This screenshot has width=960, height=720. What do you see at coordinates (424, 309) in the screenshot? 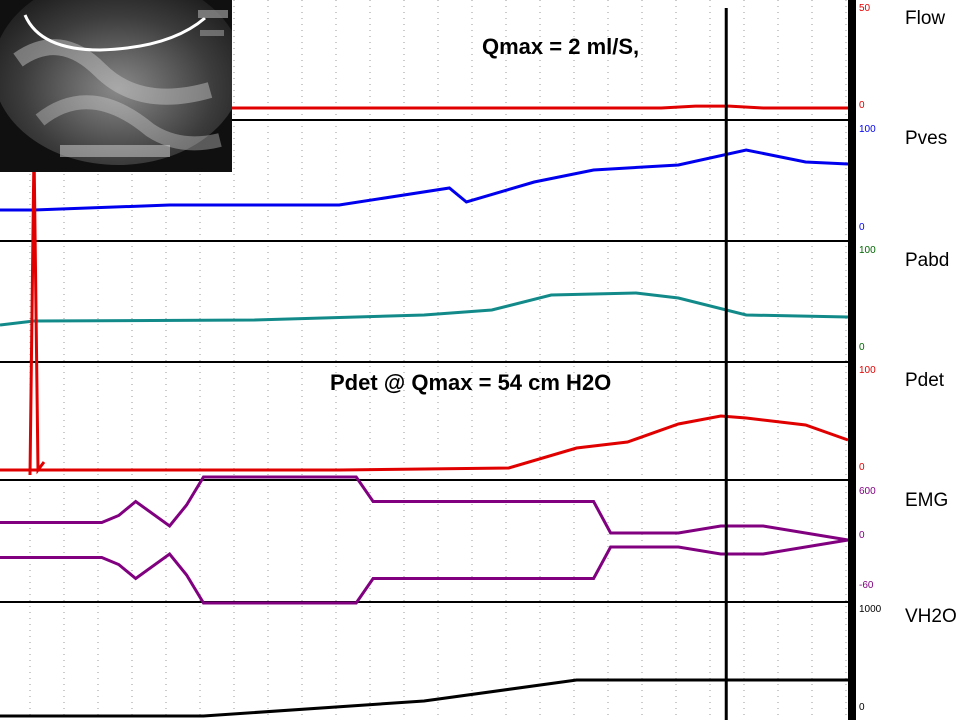
I see `series-line-pabd` at bounding box center [424, 309].